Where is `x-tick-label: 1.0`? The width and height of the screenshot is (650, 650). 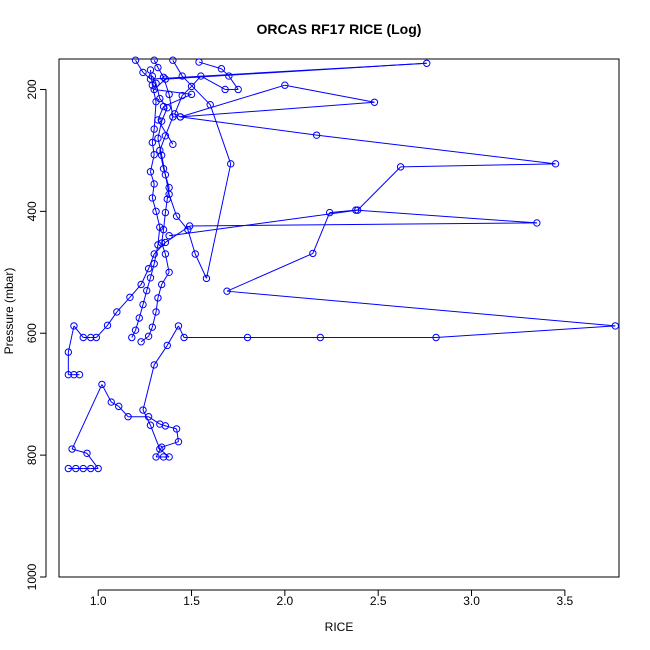
x-tick-label: 1.0 is located at coordinates (98, 601).